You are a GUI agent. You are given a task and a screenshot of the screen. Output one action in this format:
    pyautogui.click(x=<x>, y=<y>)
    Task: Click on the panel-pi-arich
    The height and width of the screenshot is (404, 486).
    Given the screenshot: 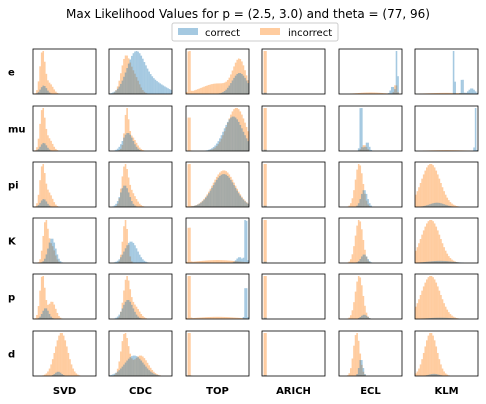 What is the action you would take?
    pyautogui.click(x=293, y=184)
    